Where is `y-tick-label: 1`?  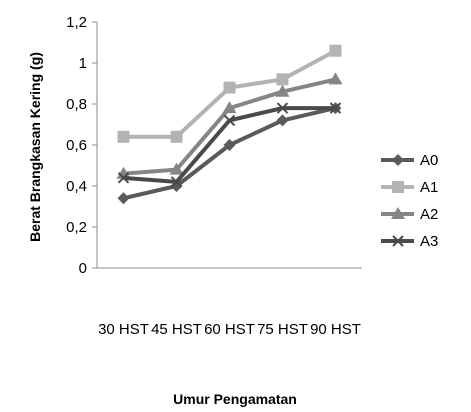 y-tick-label: 1 is located at coordinates (83, 63).